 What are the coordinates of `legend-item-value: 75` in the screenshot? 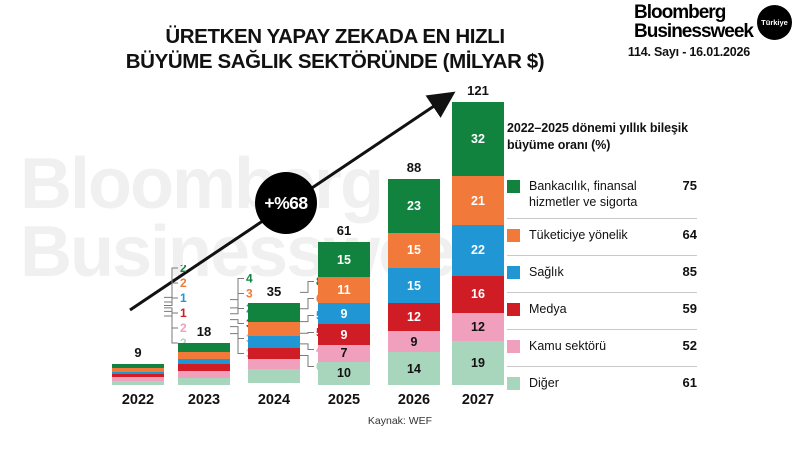 It's located at (689, 185).